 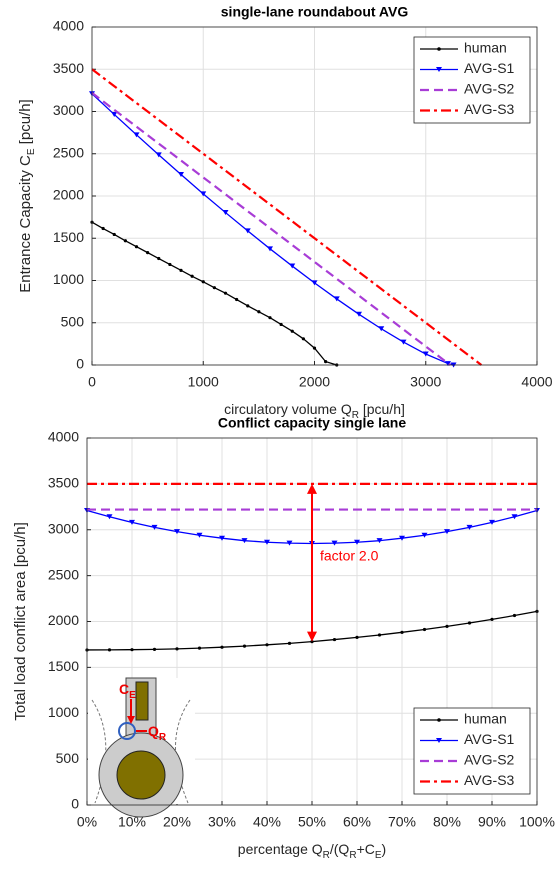 What do you see at coordinates (203, 382) in the screenshot?
I see `x-tick-label: 1000` at bounding box center [203, 382].